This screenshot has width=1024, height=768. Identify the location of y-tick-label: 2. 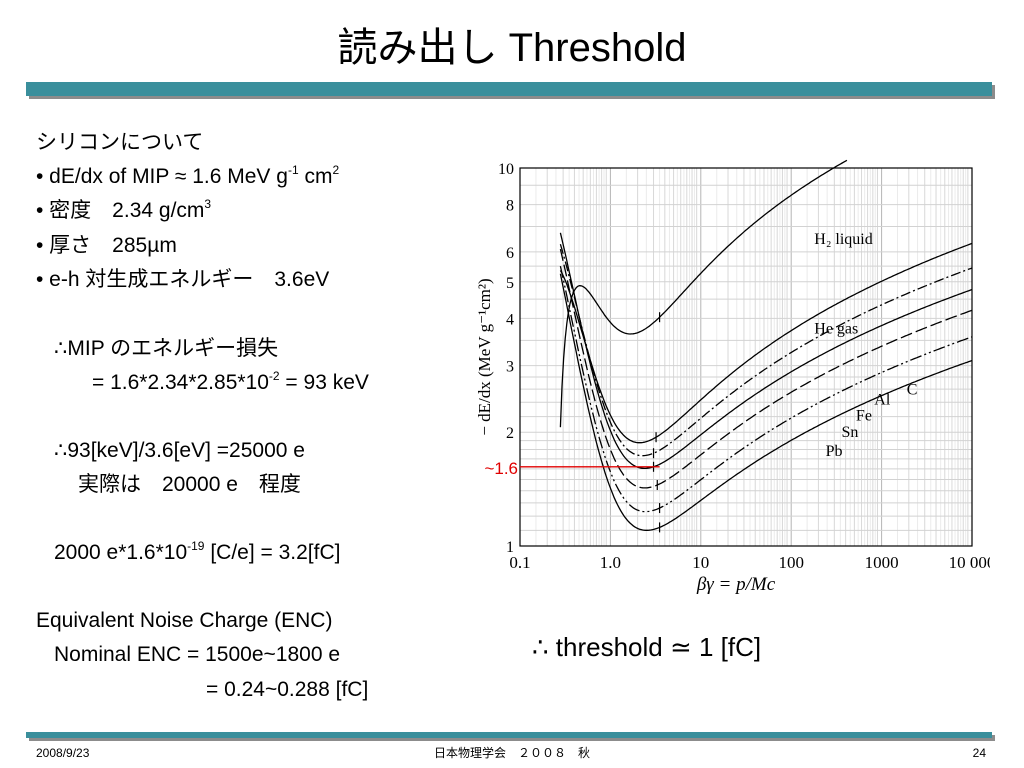
(510, 433).